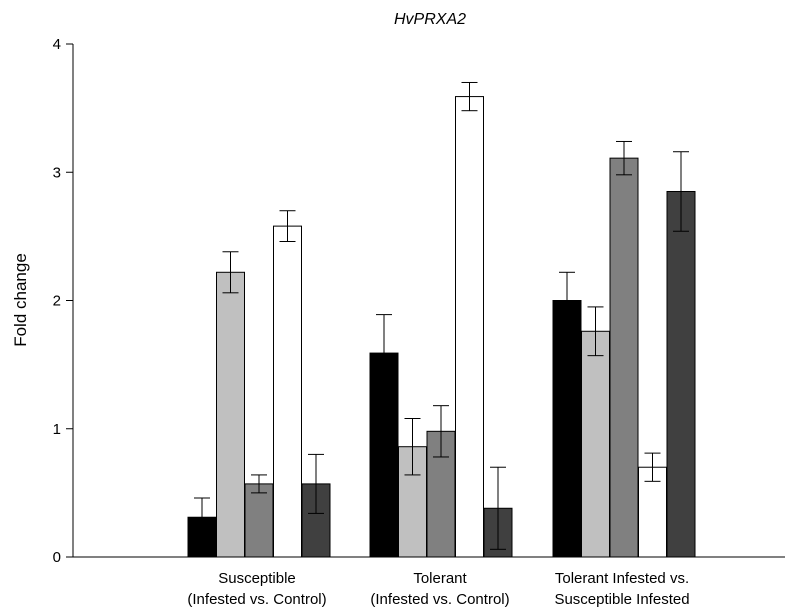 The width and height of the screenshot is (798, 612). I want to click on category-label: Tolerant, so click(440, 578).